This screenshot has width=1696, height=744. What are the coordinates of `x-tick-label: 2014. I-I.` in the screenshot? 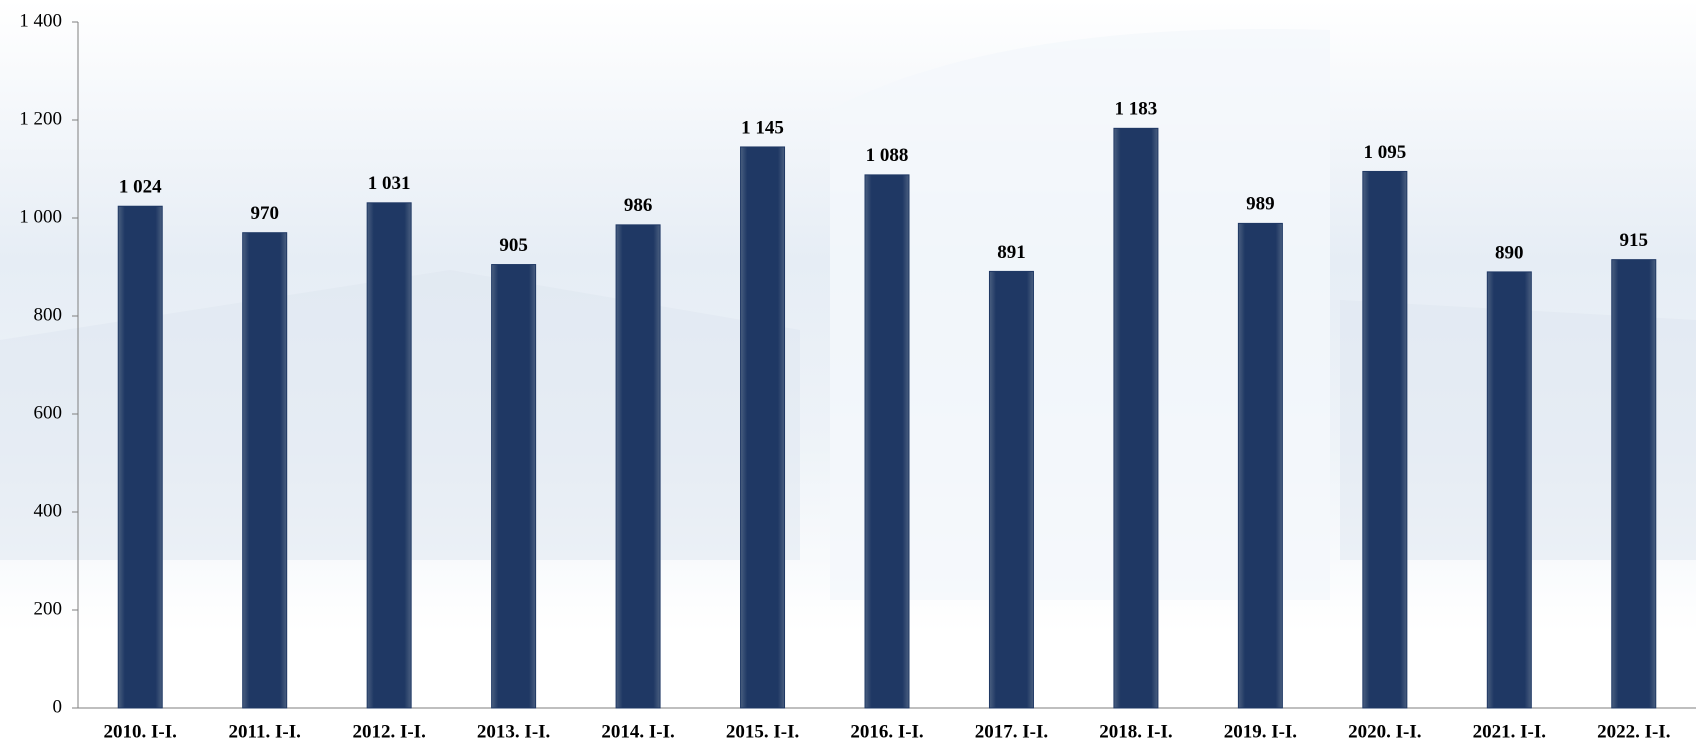 It's located at (637, 731).